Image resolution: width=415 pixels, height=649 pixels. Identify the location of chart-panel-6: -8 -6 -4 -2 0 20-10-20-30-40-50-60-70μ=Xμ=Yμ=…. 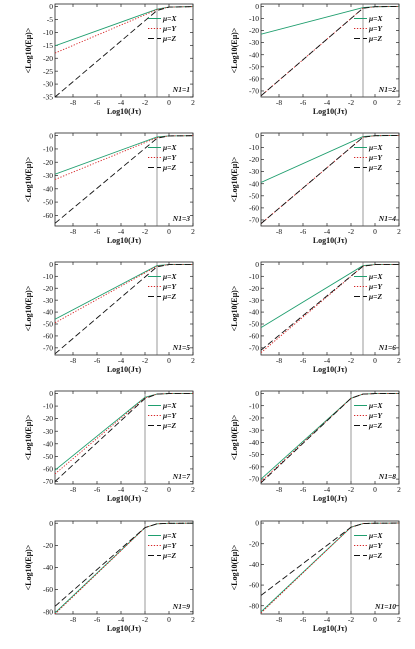
(315, 317).